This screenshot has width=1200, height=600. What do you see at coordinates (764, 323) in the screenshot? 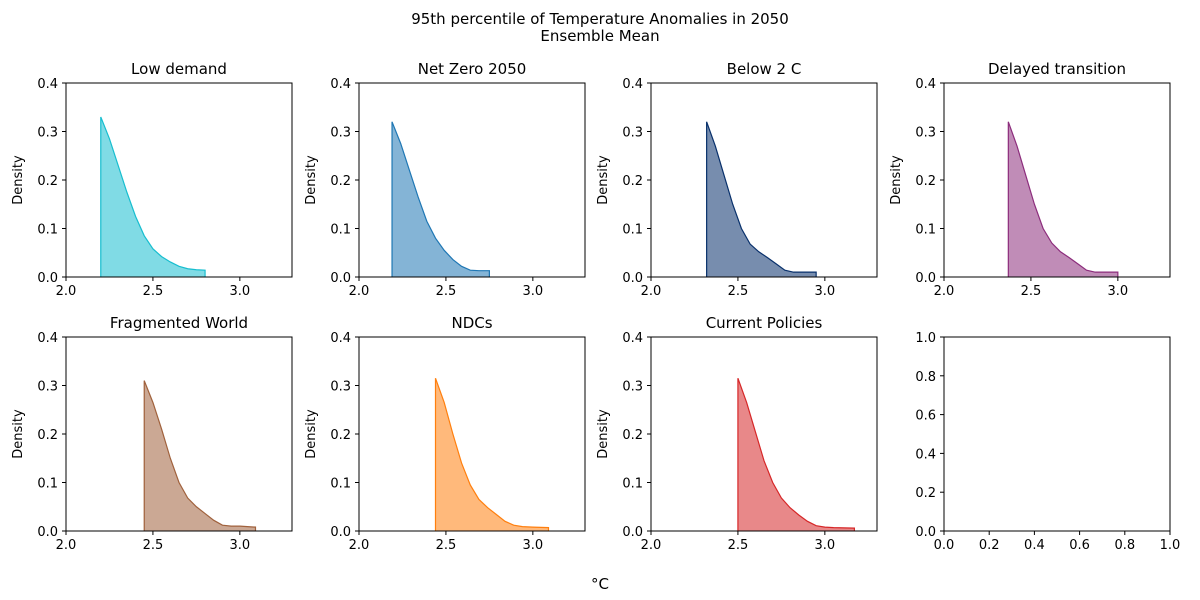
I see `subplot-title: Current Policies` at bounding box center [764, 323].